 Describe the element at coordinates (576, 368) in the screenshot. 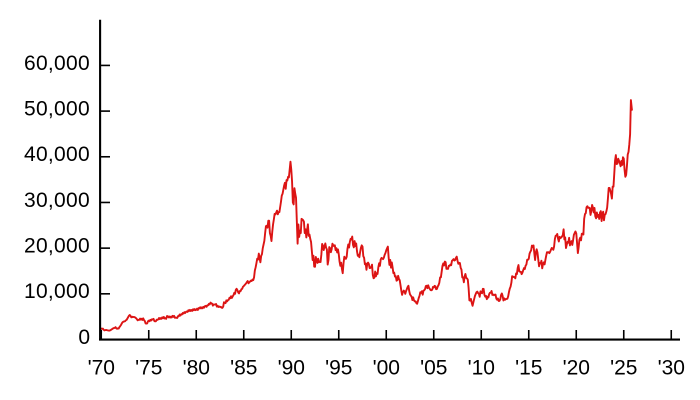

I see `svg-text: '20` at that location.